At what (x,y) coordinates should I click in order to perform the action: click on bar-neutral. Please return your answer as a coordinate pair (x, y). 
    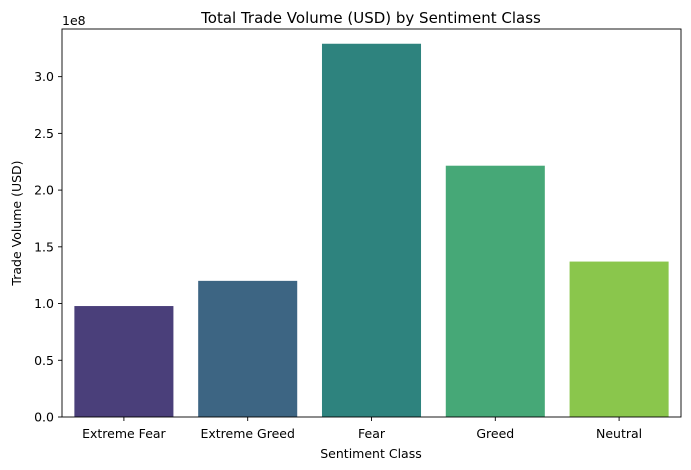
    Looking at the image, I should click on (619, 339).